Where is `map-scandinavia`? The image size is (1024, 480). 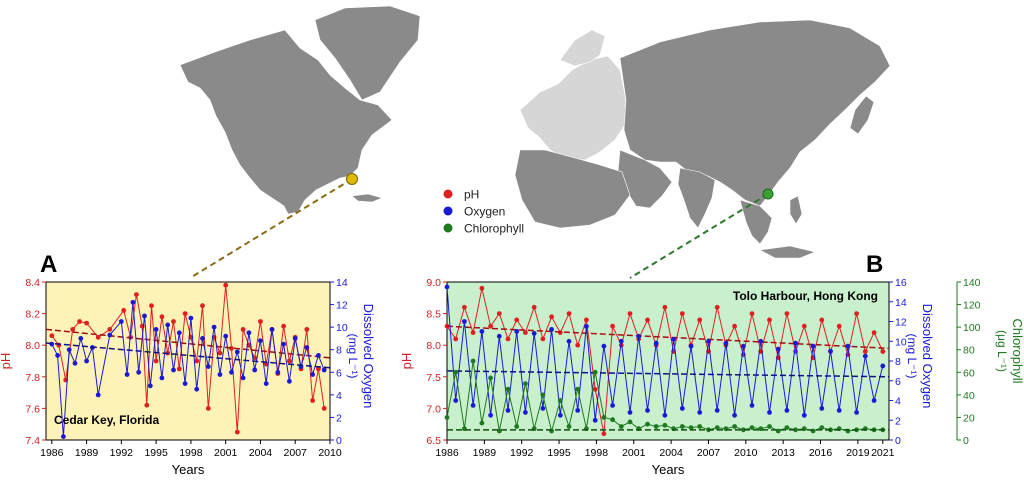 map-scandinavia is located at coordinates (582, 48).